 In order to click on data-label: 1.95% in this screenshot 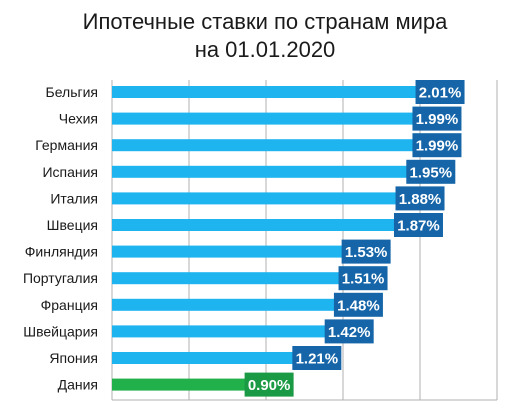, I will do `click(431, 172)`.